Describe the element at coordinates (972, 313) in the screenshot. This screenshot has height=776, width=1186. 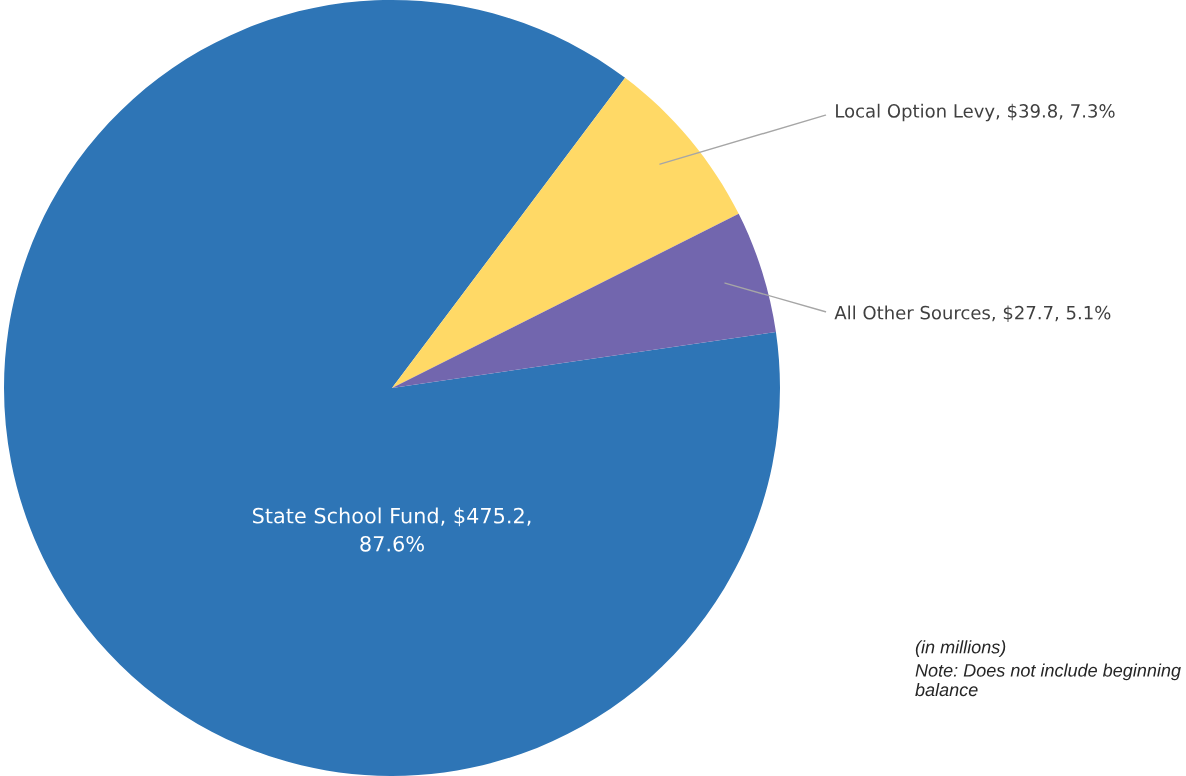
I see `slice-label: All Other Sources, $27.7, 5.1%` at that location.